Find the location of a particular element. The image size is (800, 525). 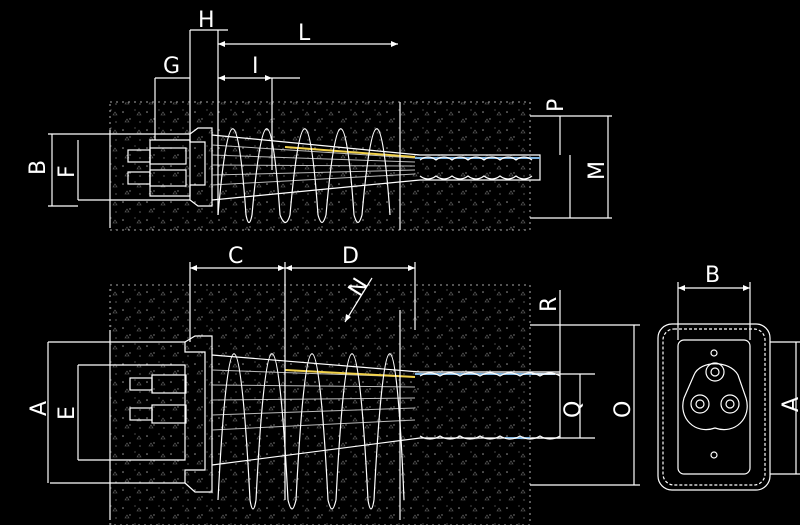

end-dim-label-B: B is located at coordinates (712, 275).